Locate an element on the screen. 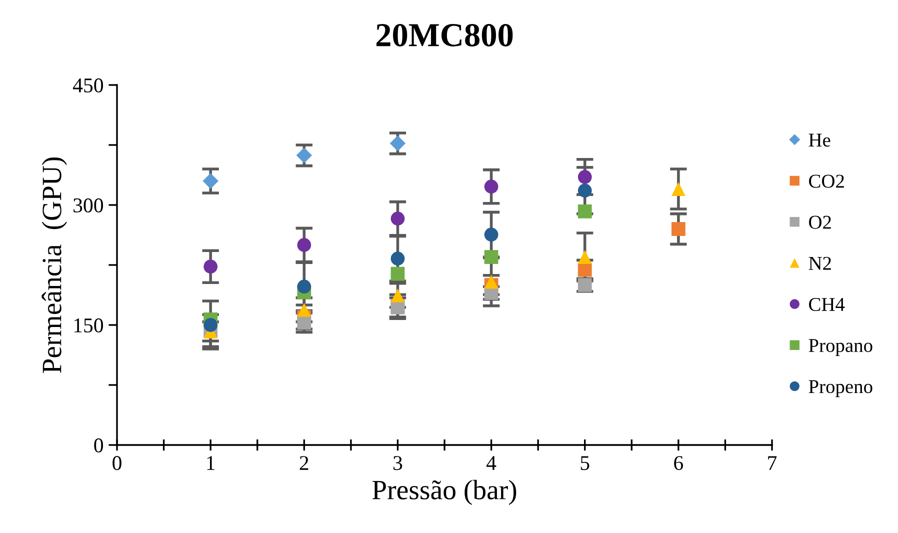  y-tick-label: 150 is located at coordinates (89, 325).